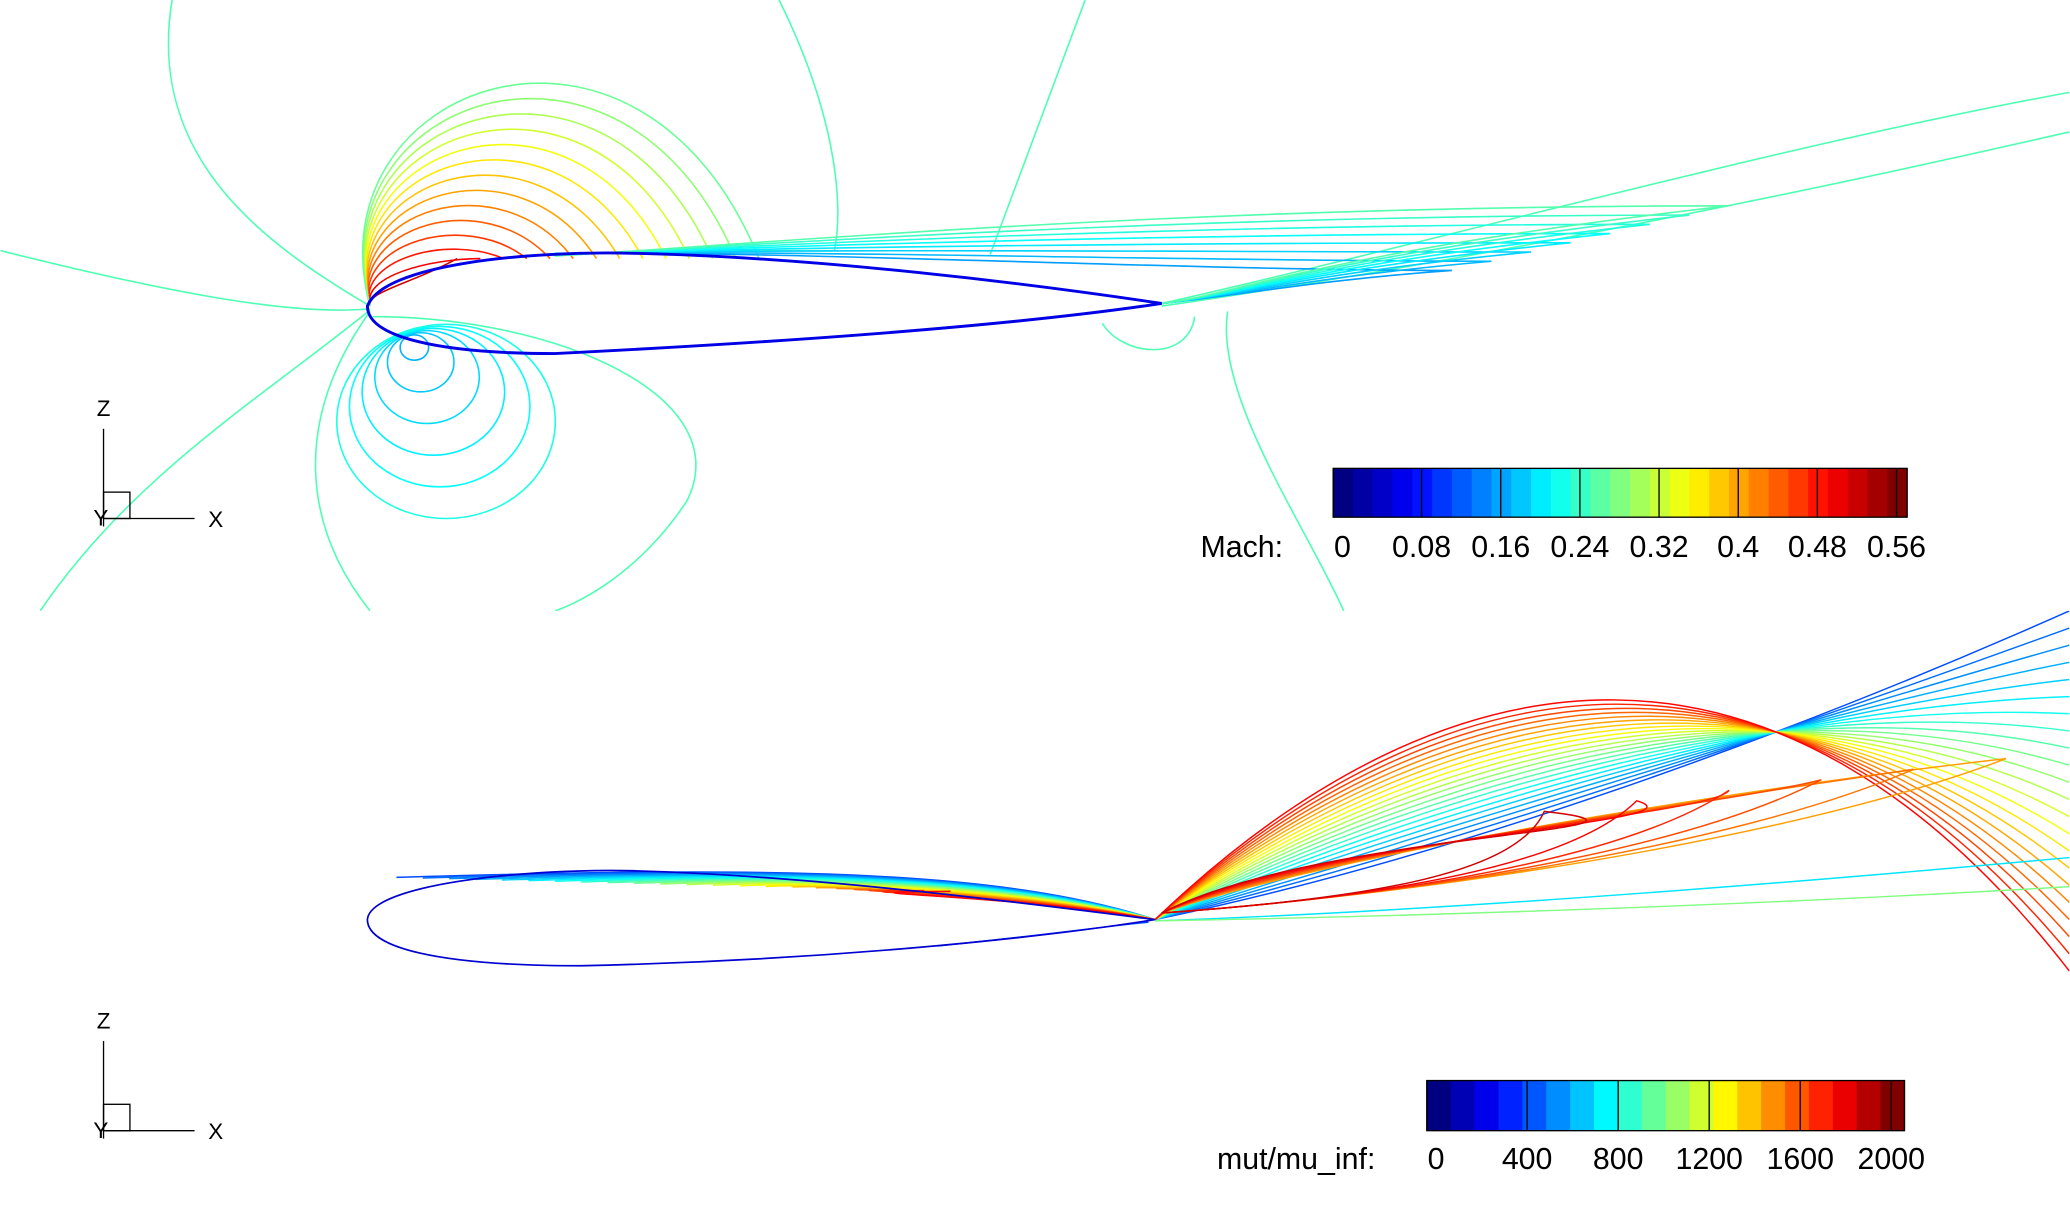 The image size is (2070, 1227). Describe the element at coordinates (1891, 1159) in the screenshot. I see `colorbar-tick-label: 2000` at that location.